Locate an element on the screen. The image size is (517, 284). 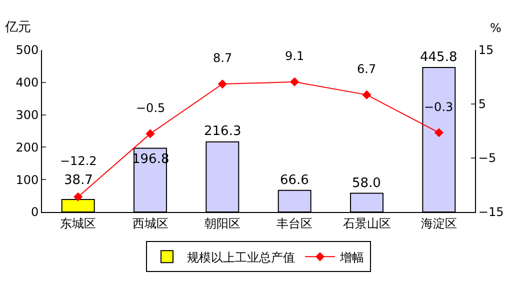
x-tick-label: 海淀区 is located at coordinates (438, 223).